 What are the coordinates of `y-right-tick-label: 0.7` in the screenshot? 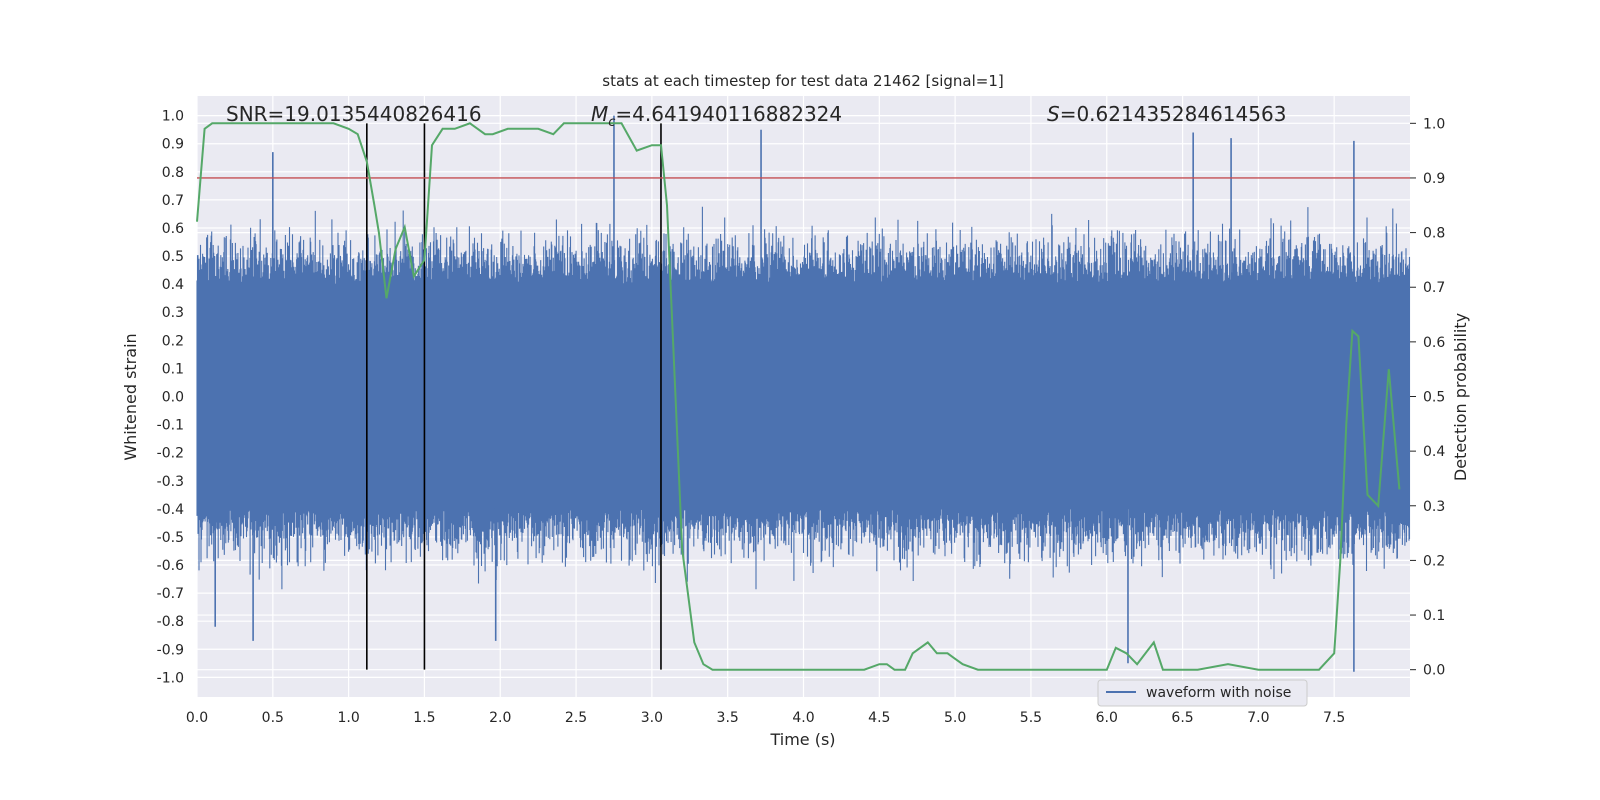 It's located at (1434, 288).